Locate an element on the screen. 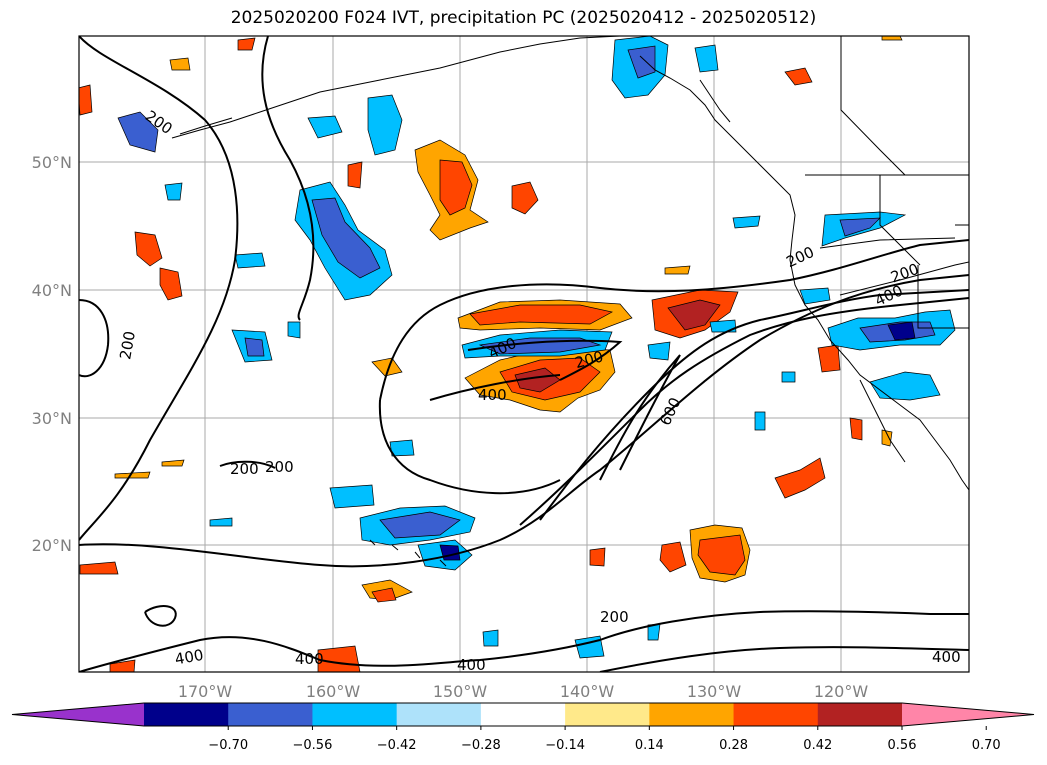 This screenshot has height=765, width=1047. colorbar-tick-label: −0.56 is located at coordinates (313, 745).